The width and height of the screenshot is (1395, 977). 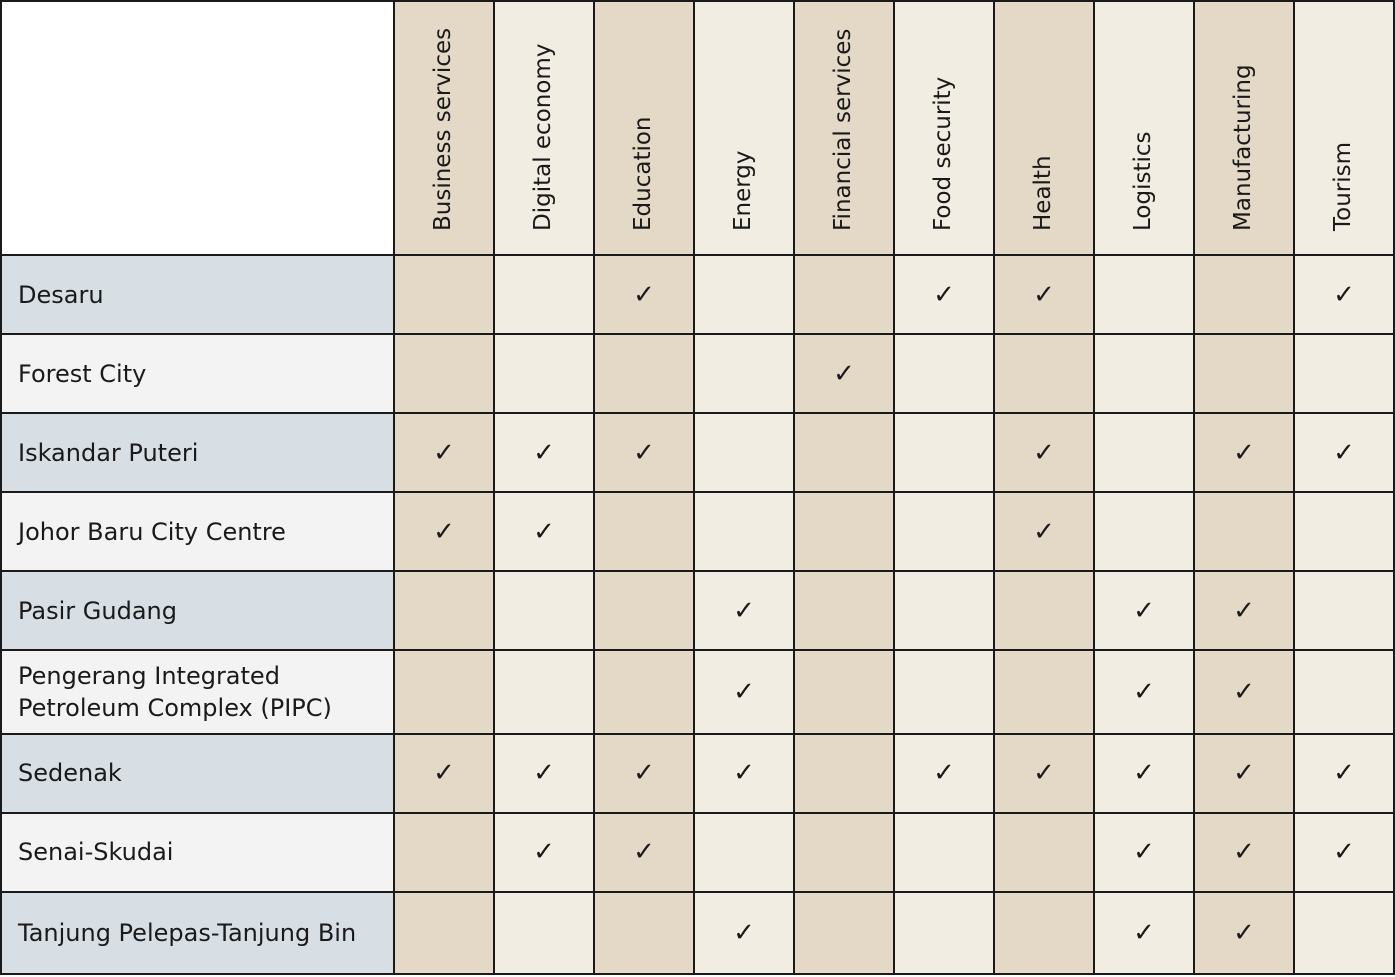 I want to click on column-header: Business services, so click(x=444, y=128).